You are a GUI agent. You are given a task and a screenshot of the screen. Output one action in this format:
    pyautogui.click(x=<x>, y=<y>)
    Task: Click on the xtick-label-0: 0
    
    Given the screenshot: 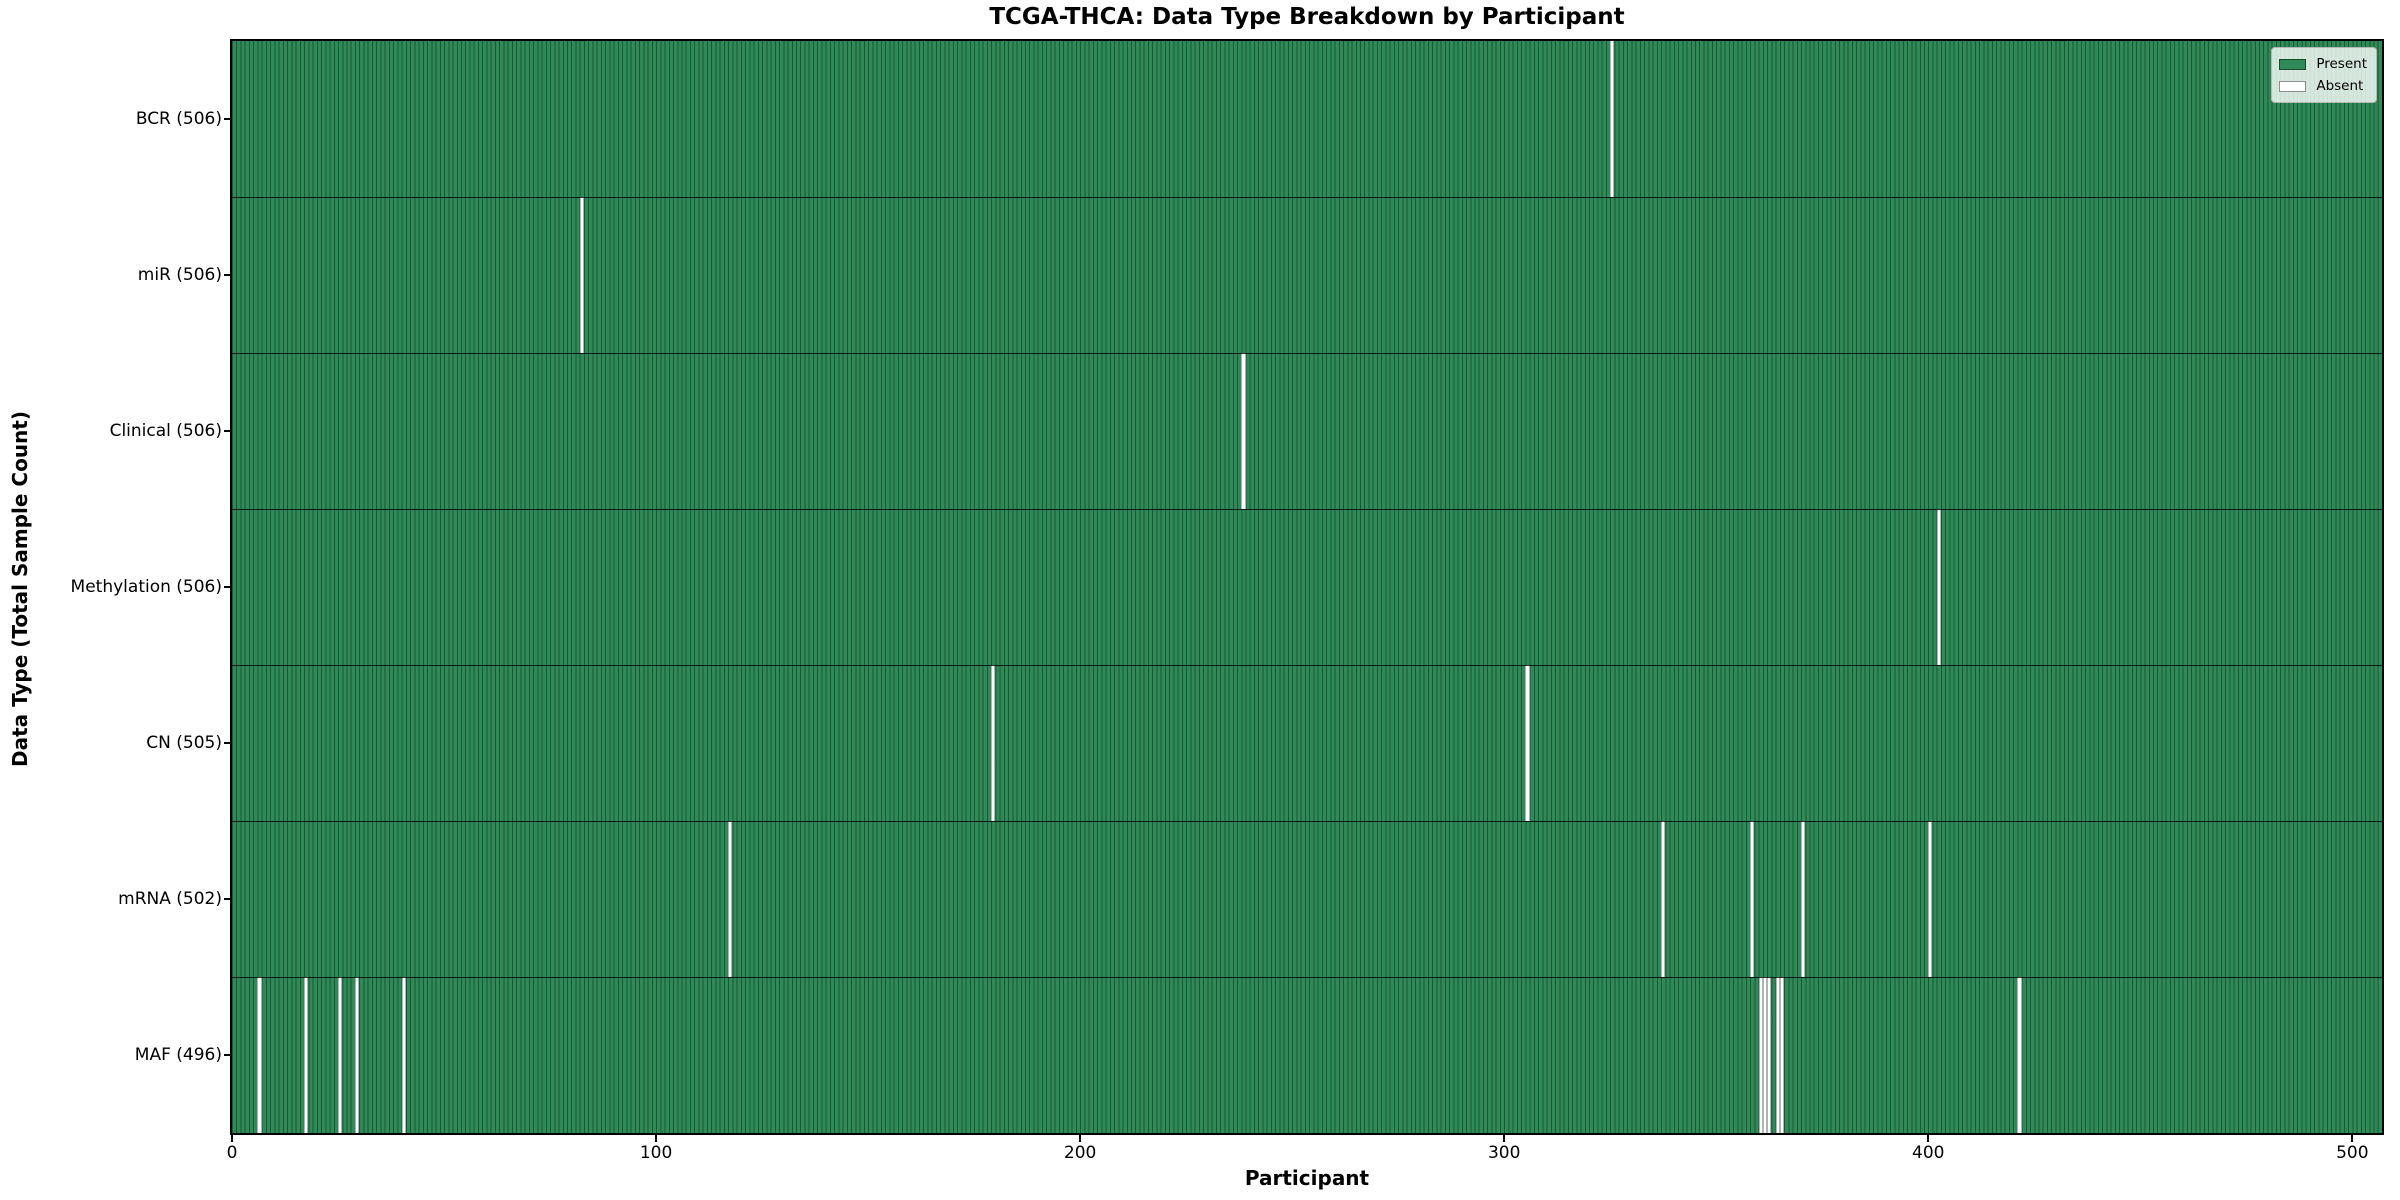 What is the action you would take?
    pyautogui.click(x=232, y=1153)
    